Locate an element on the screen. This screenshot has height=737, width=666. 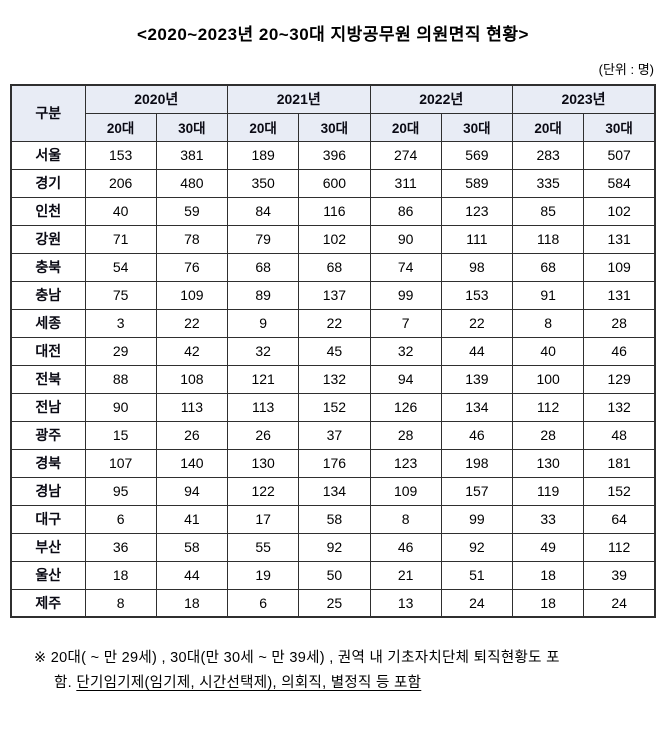
value-cell: 26 is located at coordinates (192, 435).